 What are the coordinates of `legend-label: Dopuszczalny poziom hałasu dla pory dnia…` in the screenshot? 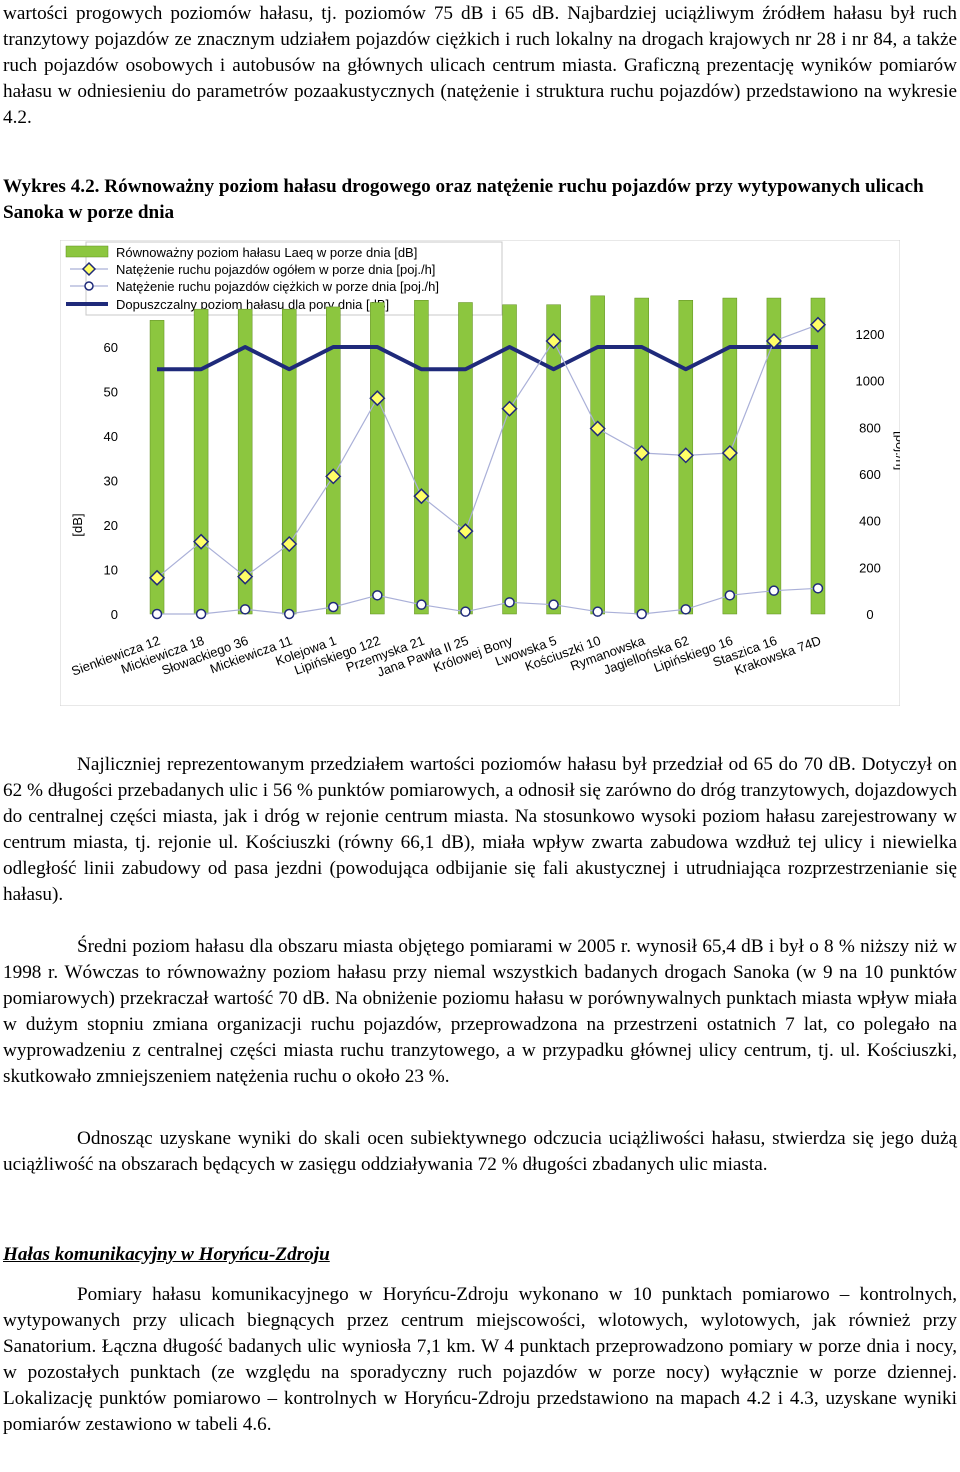 It's located at (252, 304).